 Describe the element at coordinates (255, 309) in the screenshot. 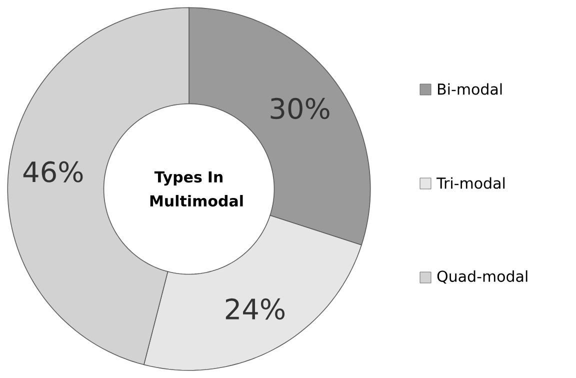

I see `data-label: 24%` at that location.